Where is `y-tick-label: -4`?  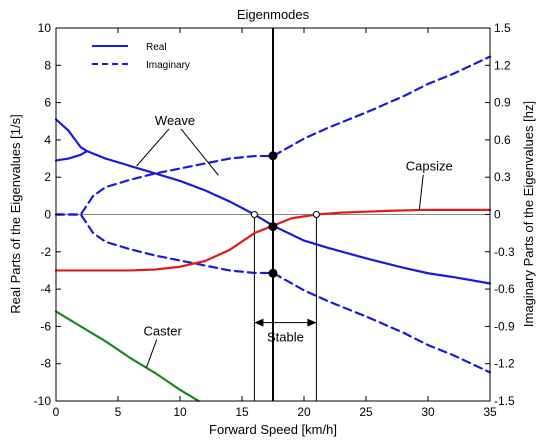
y-tick-label: -4 is located at coordinates (45, 289).